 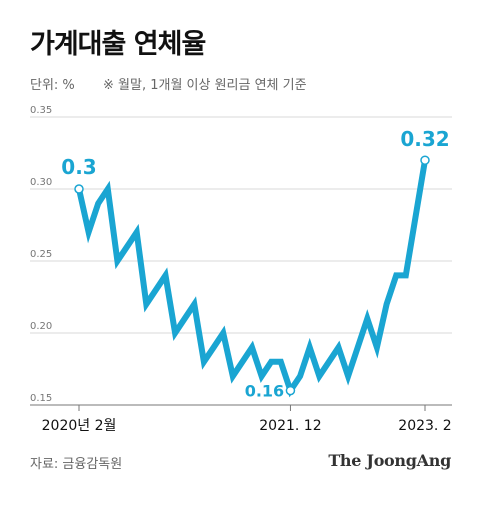 I want to click on x-tick-labels: 2020년 2월 2021. 12 2023. 2, so click(x=247, y=419).